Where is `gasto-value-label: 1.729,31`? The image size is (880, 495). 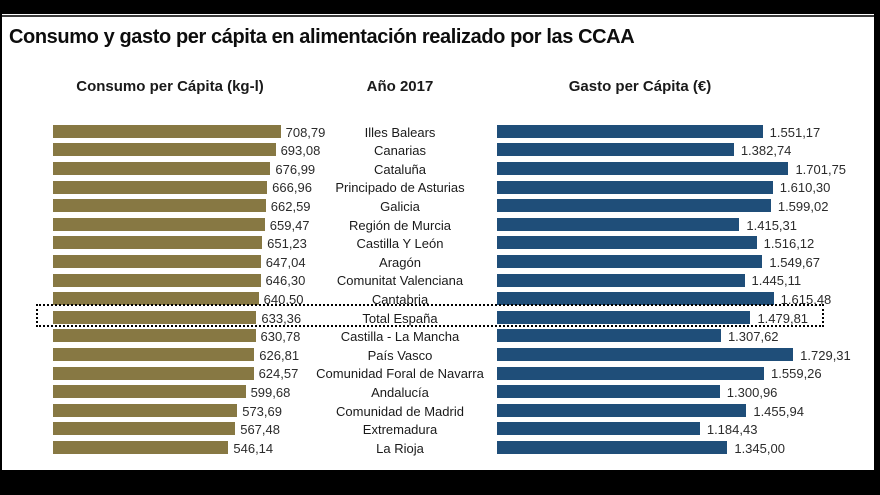
gasto-value-label: 1.729,31 is located at coordinates (825, 355).